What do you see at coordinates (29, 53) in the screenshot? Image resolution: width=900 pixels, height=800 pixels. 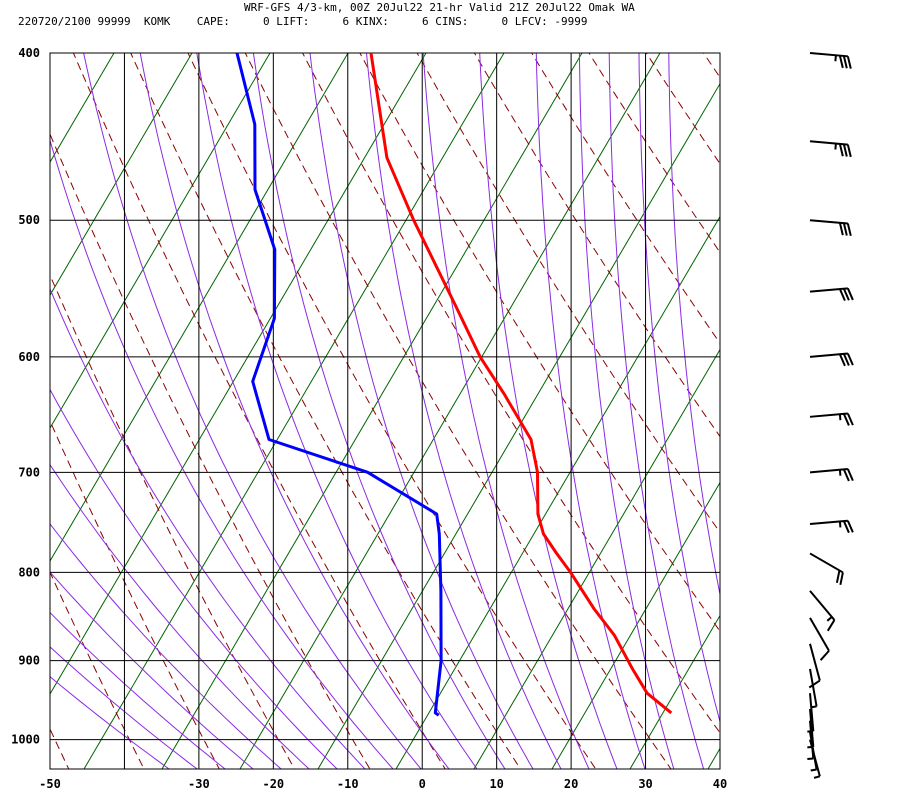 I see `pressure-tick-label: 400` at bounding box center [29, 53].